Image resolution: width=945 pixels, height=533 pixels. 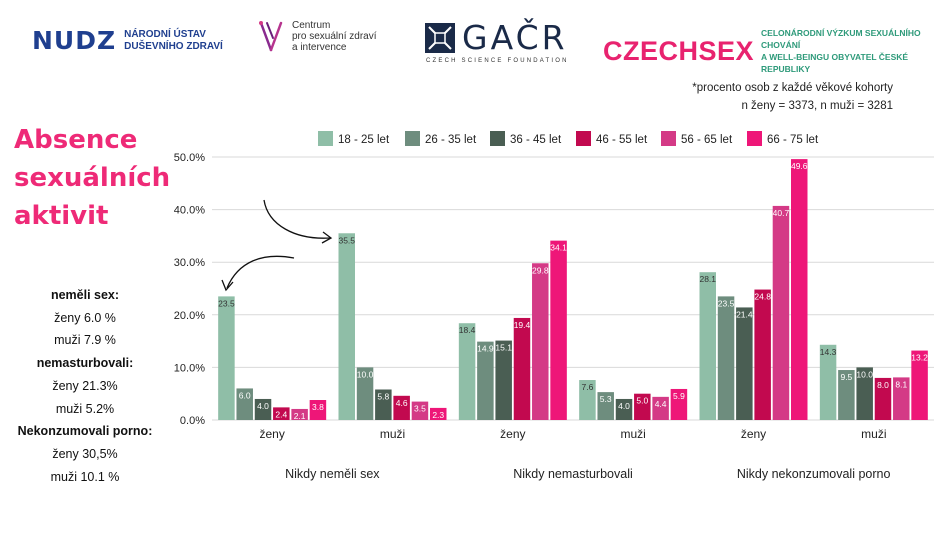 What do you see at coordinates (76, 140) in the screenshot?
I see `title-line1: Absence` at bounding box center [76, 140].